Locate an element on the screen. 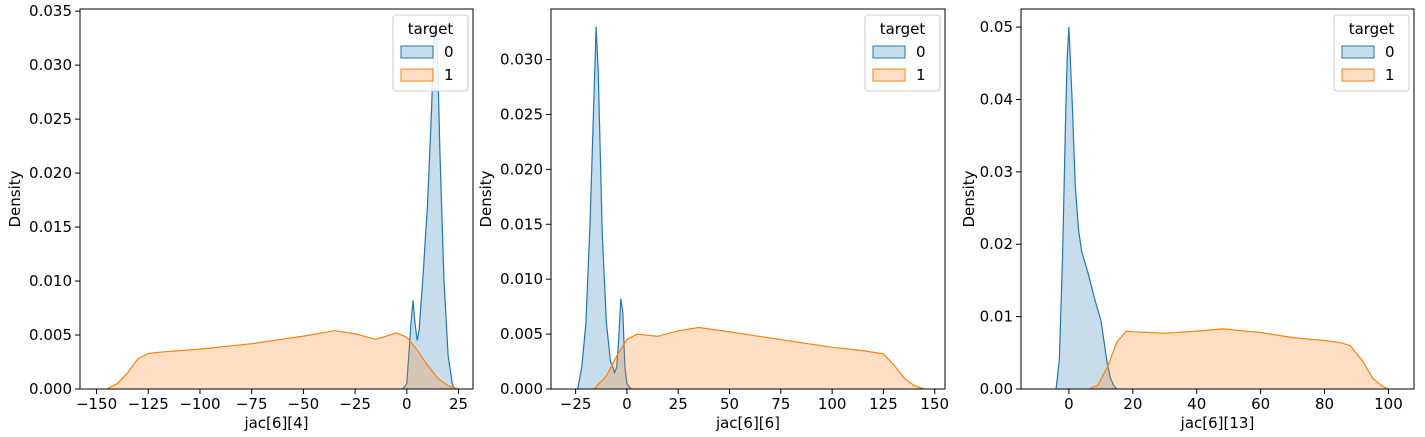 This screenshot has height=437, width=1425. y-tick-label: 0.01 is located at coordinates (996, 317).